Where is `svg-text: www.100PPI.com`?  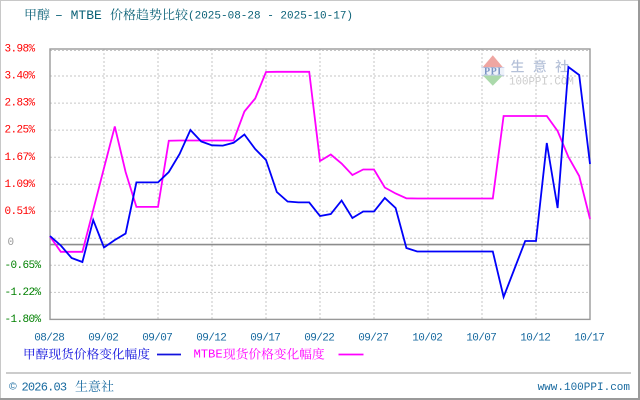
svg-text: www.100PPI.com is located at coordinates (584, 388).